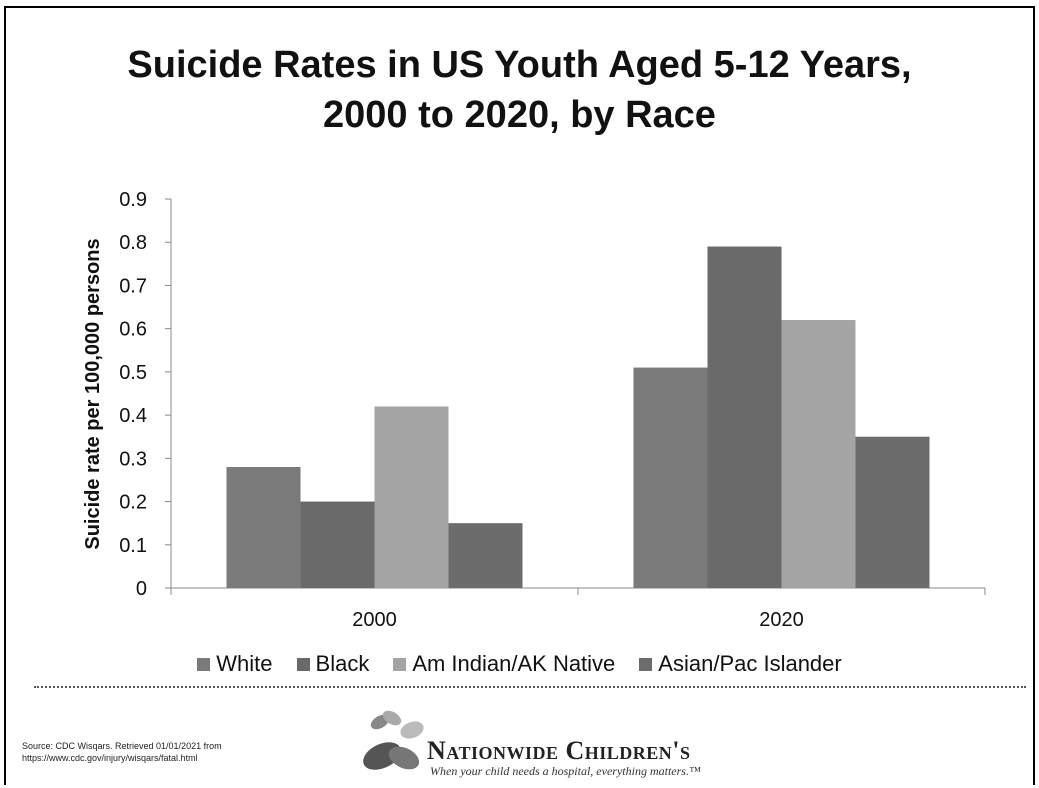 The height and width of the screenshot is (788, 1039). Describe the element at coordinates (374, 620) in the screenshot. I see `x-tick-label: 2000` at that location.